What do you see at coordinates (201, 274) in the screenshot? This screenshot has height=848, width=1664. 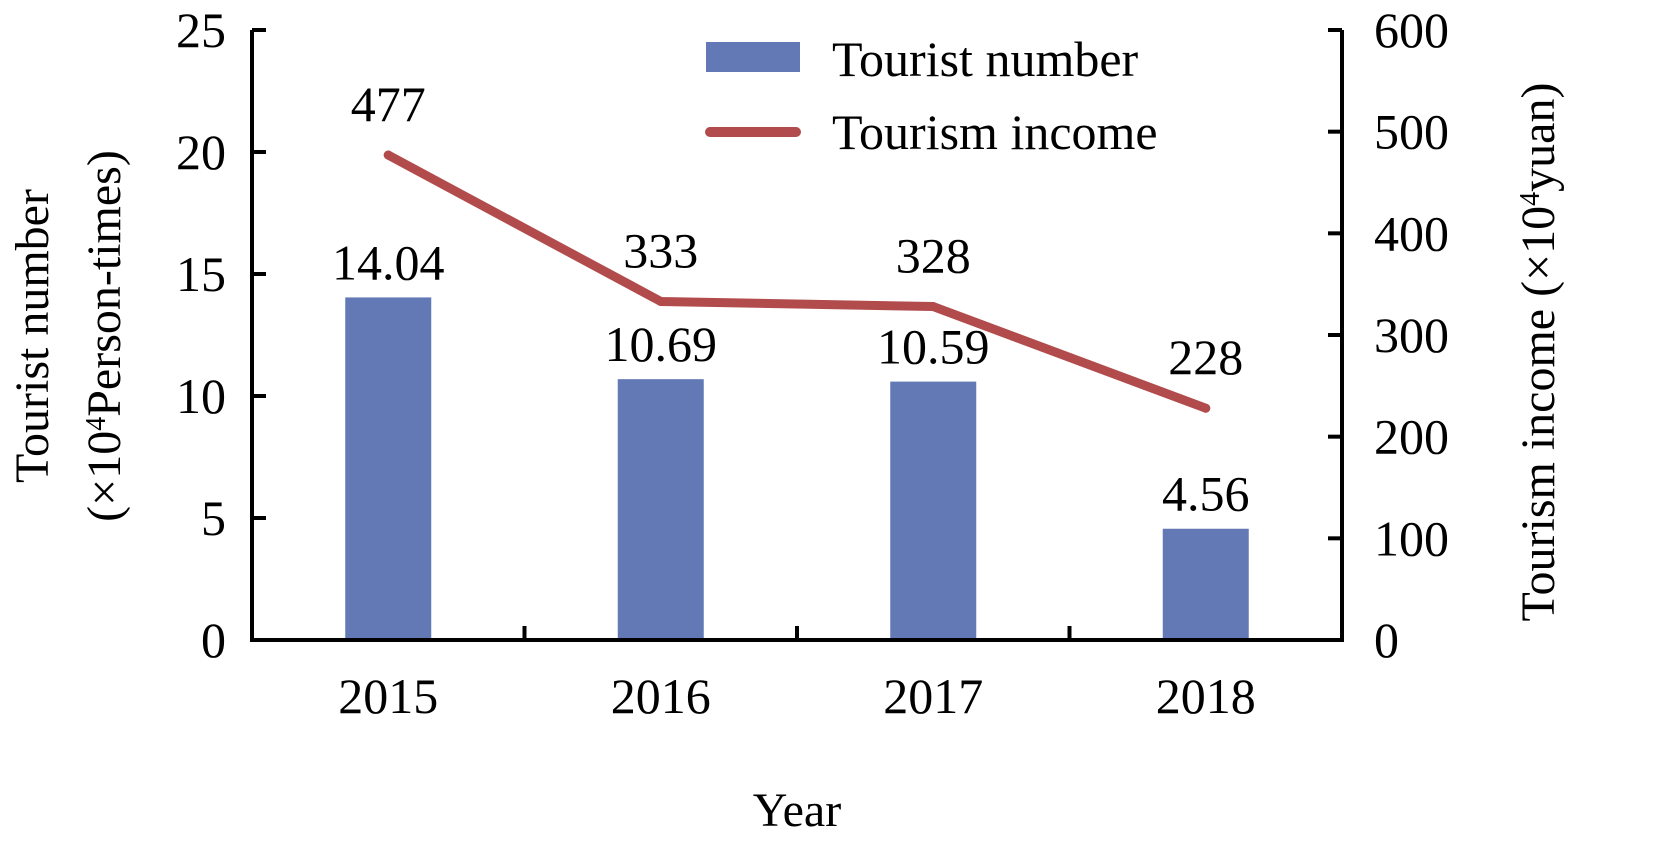 I see `left-y-tick-label: 15` at bounding box center [201, 274].